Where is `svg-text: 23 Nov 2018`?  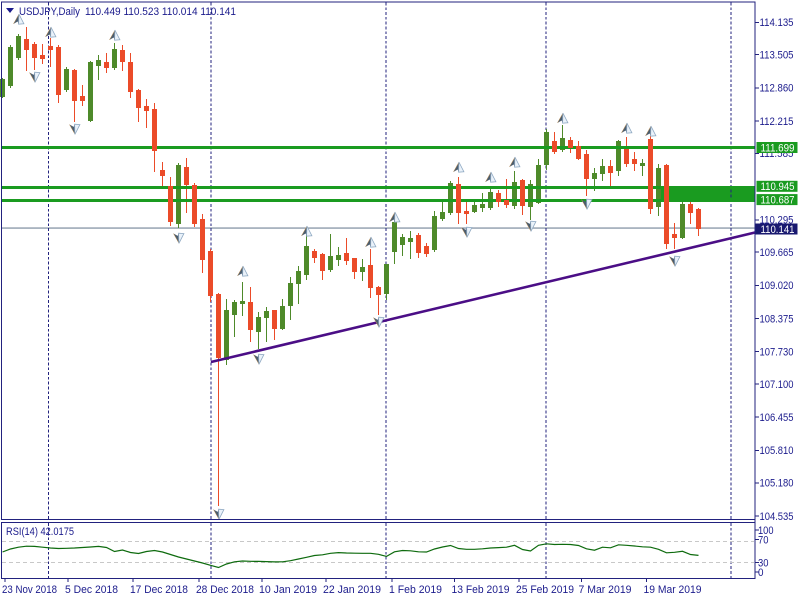 svg-text: 23 Nov 2018 is located at coordinates (29, 590).